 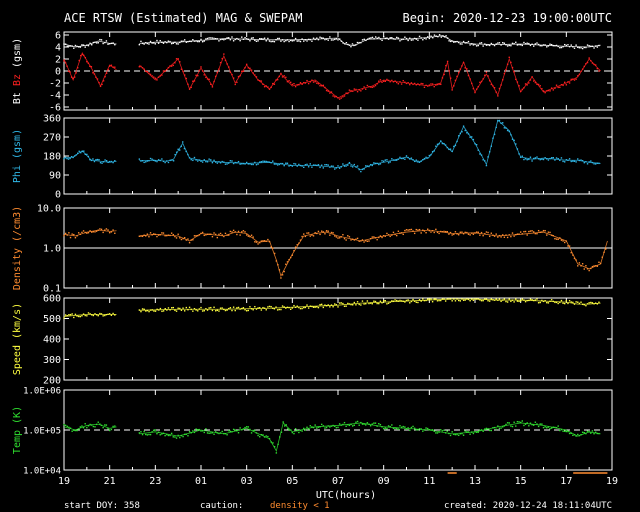 What do you see at coordinates (90, 427) in the screenshot?
I see `series-line` at bounding box center [90, 427].